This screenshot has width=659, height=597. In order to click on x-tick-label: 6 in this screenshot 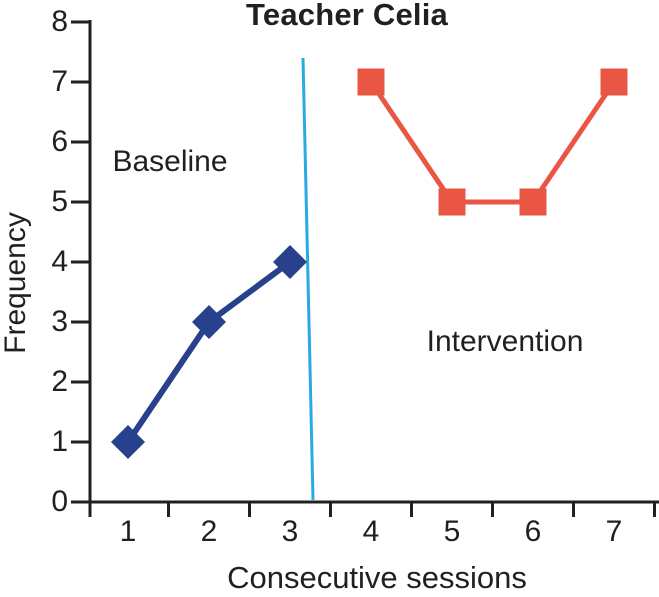, I will do `click(533, 531)`.